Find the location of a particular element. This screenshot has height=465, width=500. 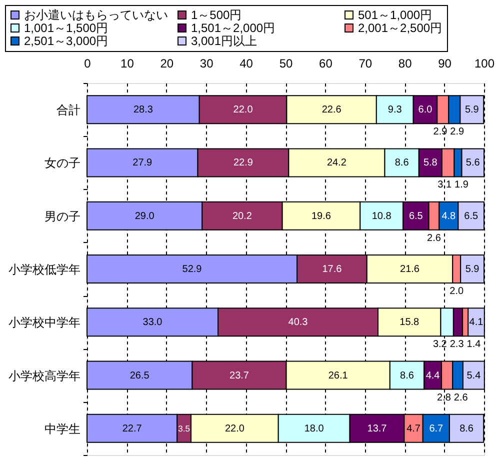

data-label: 2.8 is located at coordinates (444, 398).